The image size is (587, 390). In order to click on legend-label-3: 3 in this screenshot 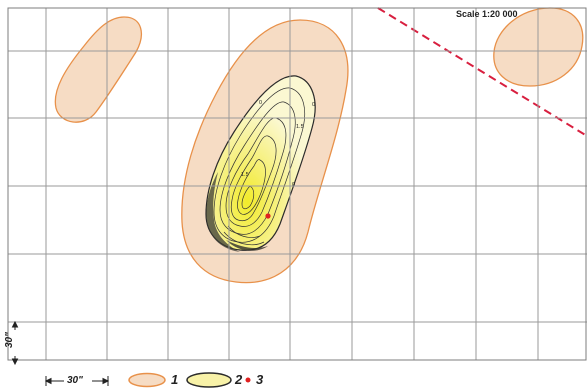, I will do `click(260, 379)`.